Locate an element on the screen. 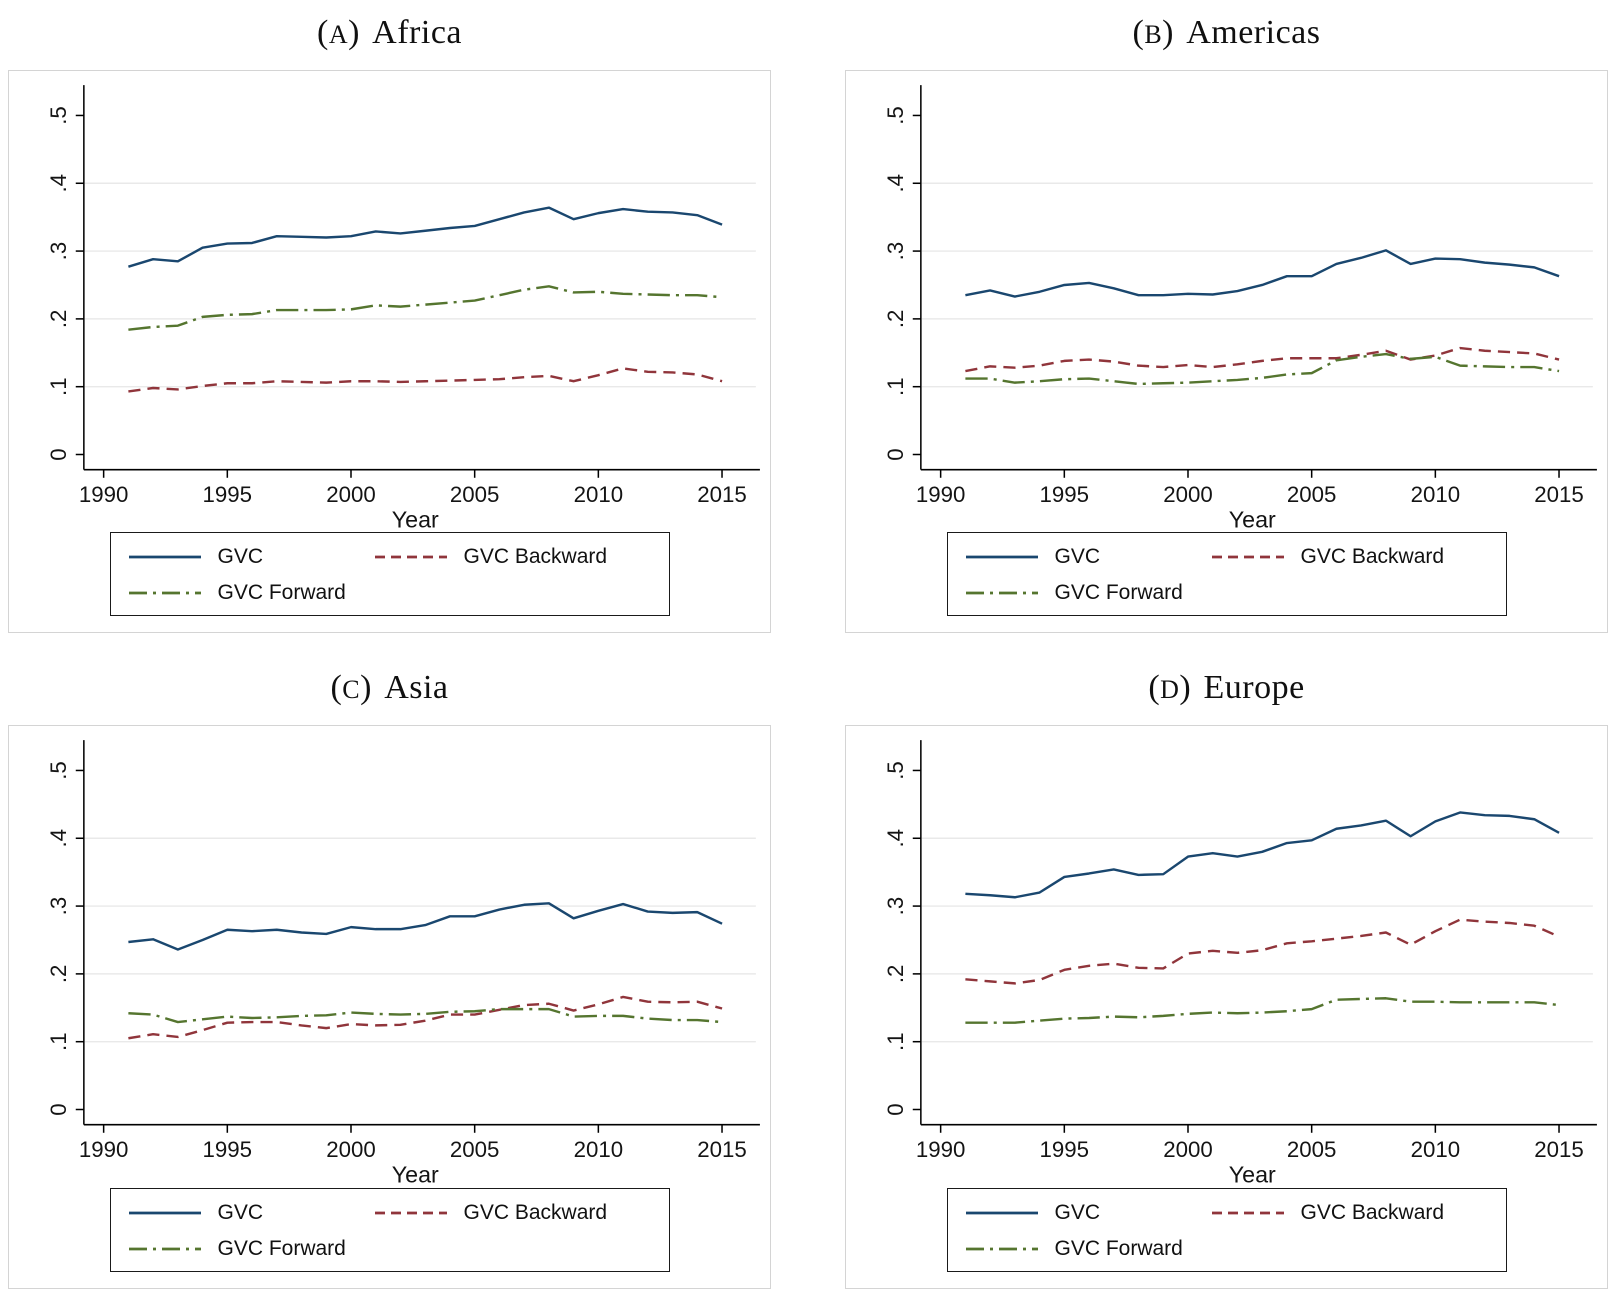  panel-title-americas: (B) Americas is located at coordinates (1226, 33).